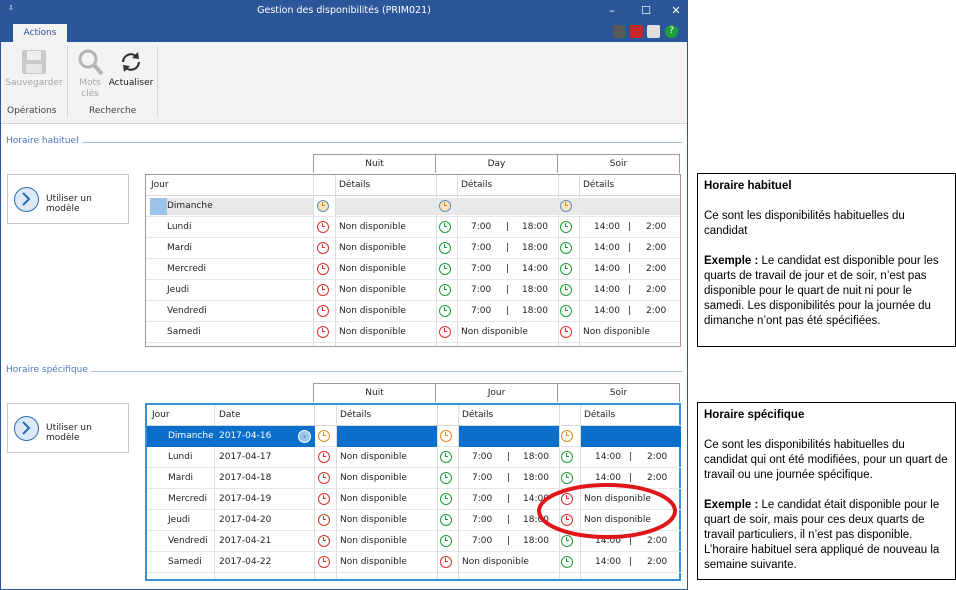 The width and height of the screenshot is (956, 590). What do you see at coordinates (535, 269) in the screenshot?
I see `day-end-time: 14:00` at bounding box center [535, 269].